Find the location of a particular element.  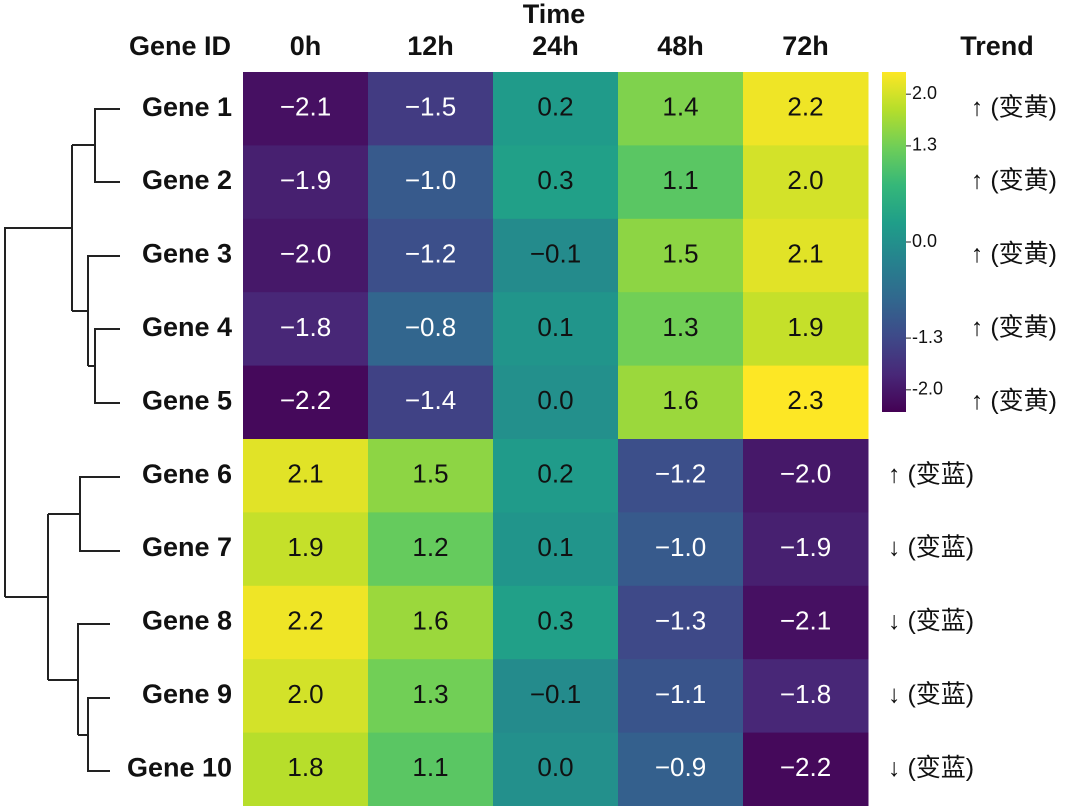

cell-label: 0.3 is located at coordinates (555, 180).